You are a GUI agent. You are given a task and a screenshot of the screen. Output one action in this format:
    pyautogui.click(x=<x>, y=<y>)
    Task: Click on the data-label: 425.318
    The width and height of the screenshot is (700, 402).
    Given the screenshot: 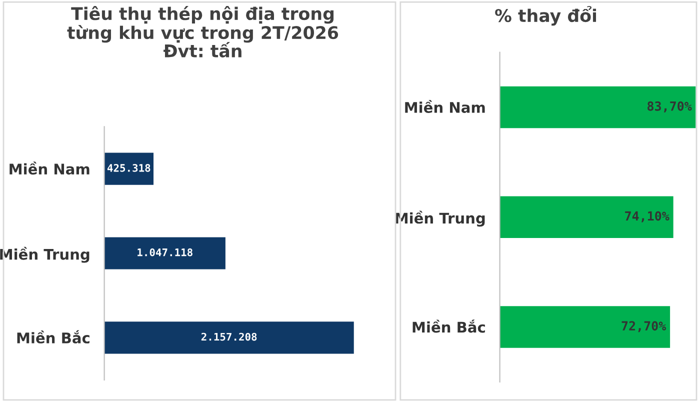 What is the action you would take?
    pyautogui.click(x=128, y=168)
    